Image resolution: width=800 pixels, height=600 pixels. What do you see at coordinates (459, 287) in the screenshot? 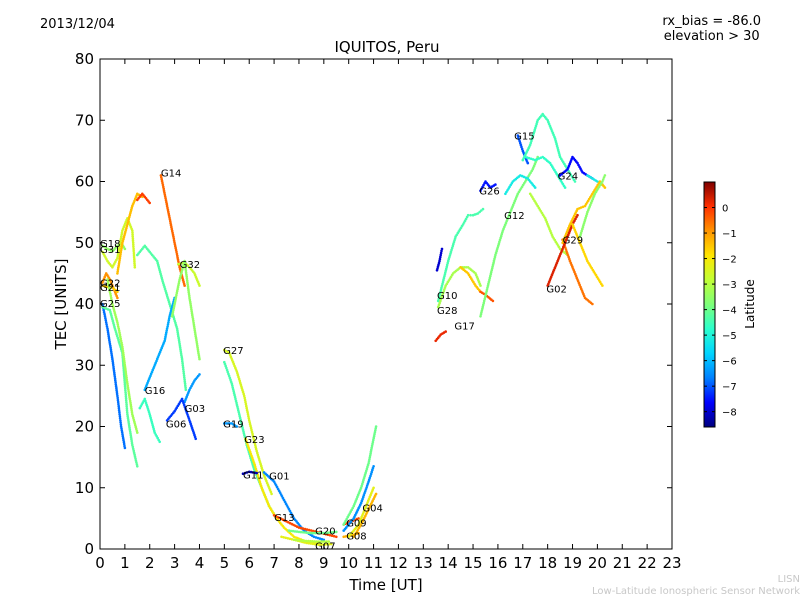
I see `series-G28` at bounding box center [459, 287].